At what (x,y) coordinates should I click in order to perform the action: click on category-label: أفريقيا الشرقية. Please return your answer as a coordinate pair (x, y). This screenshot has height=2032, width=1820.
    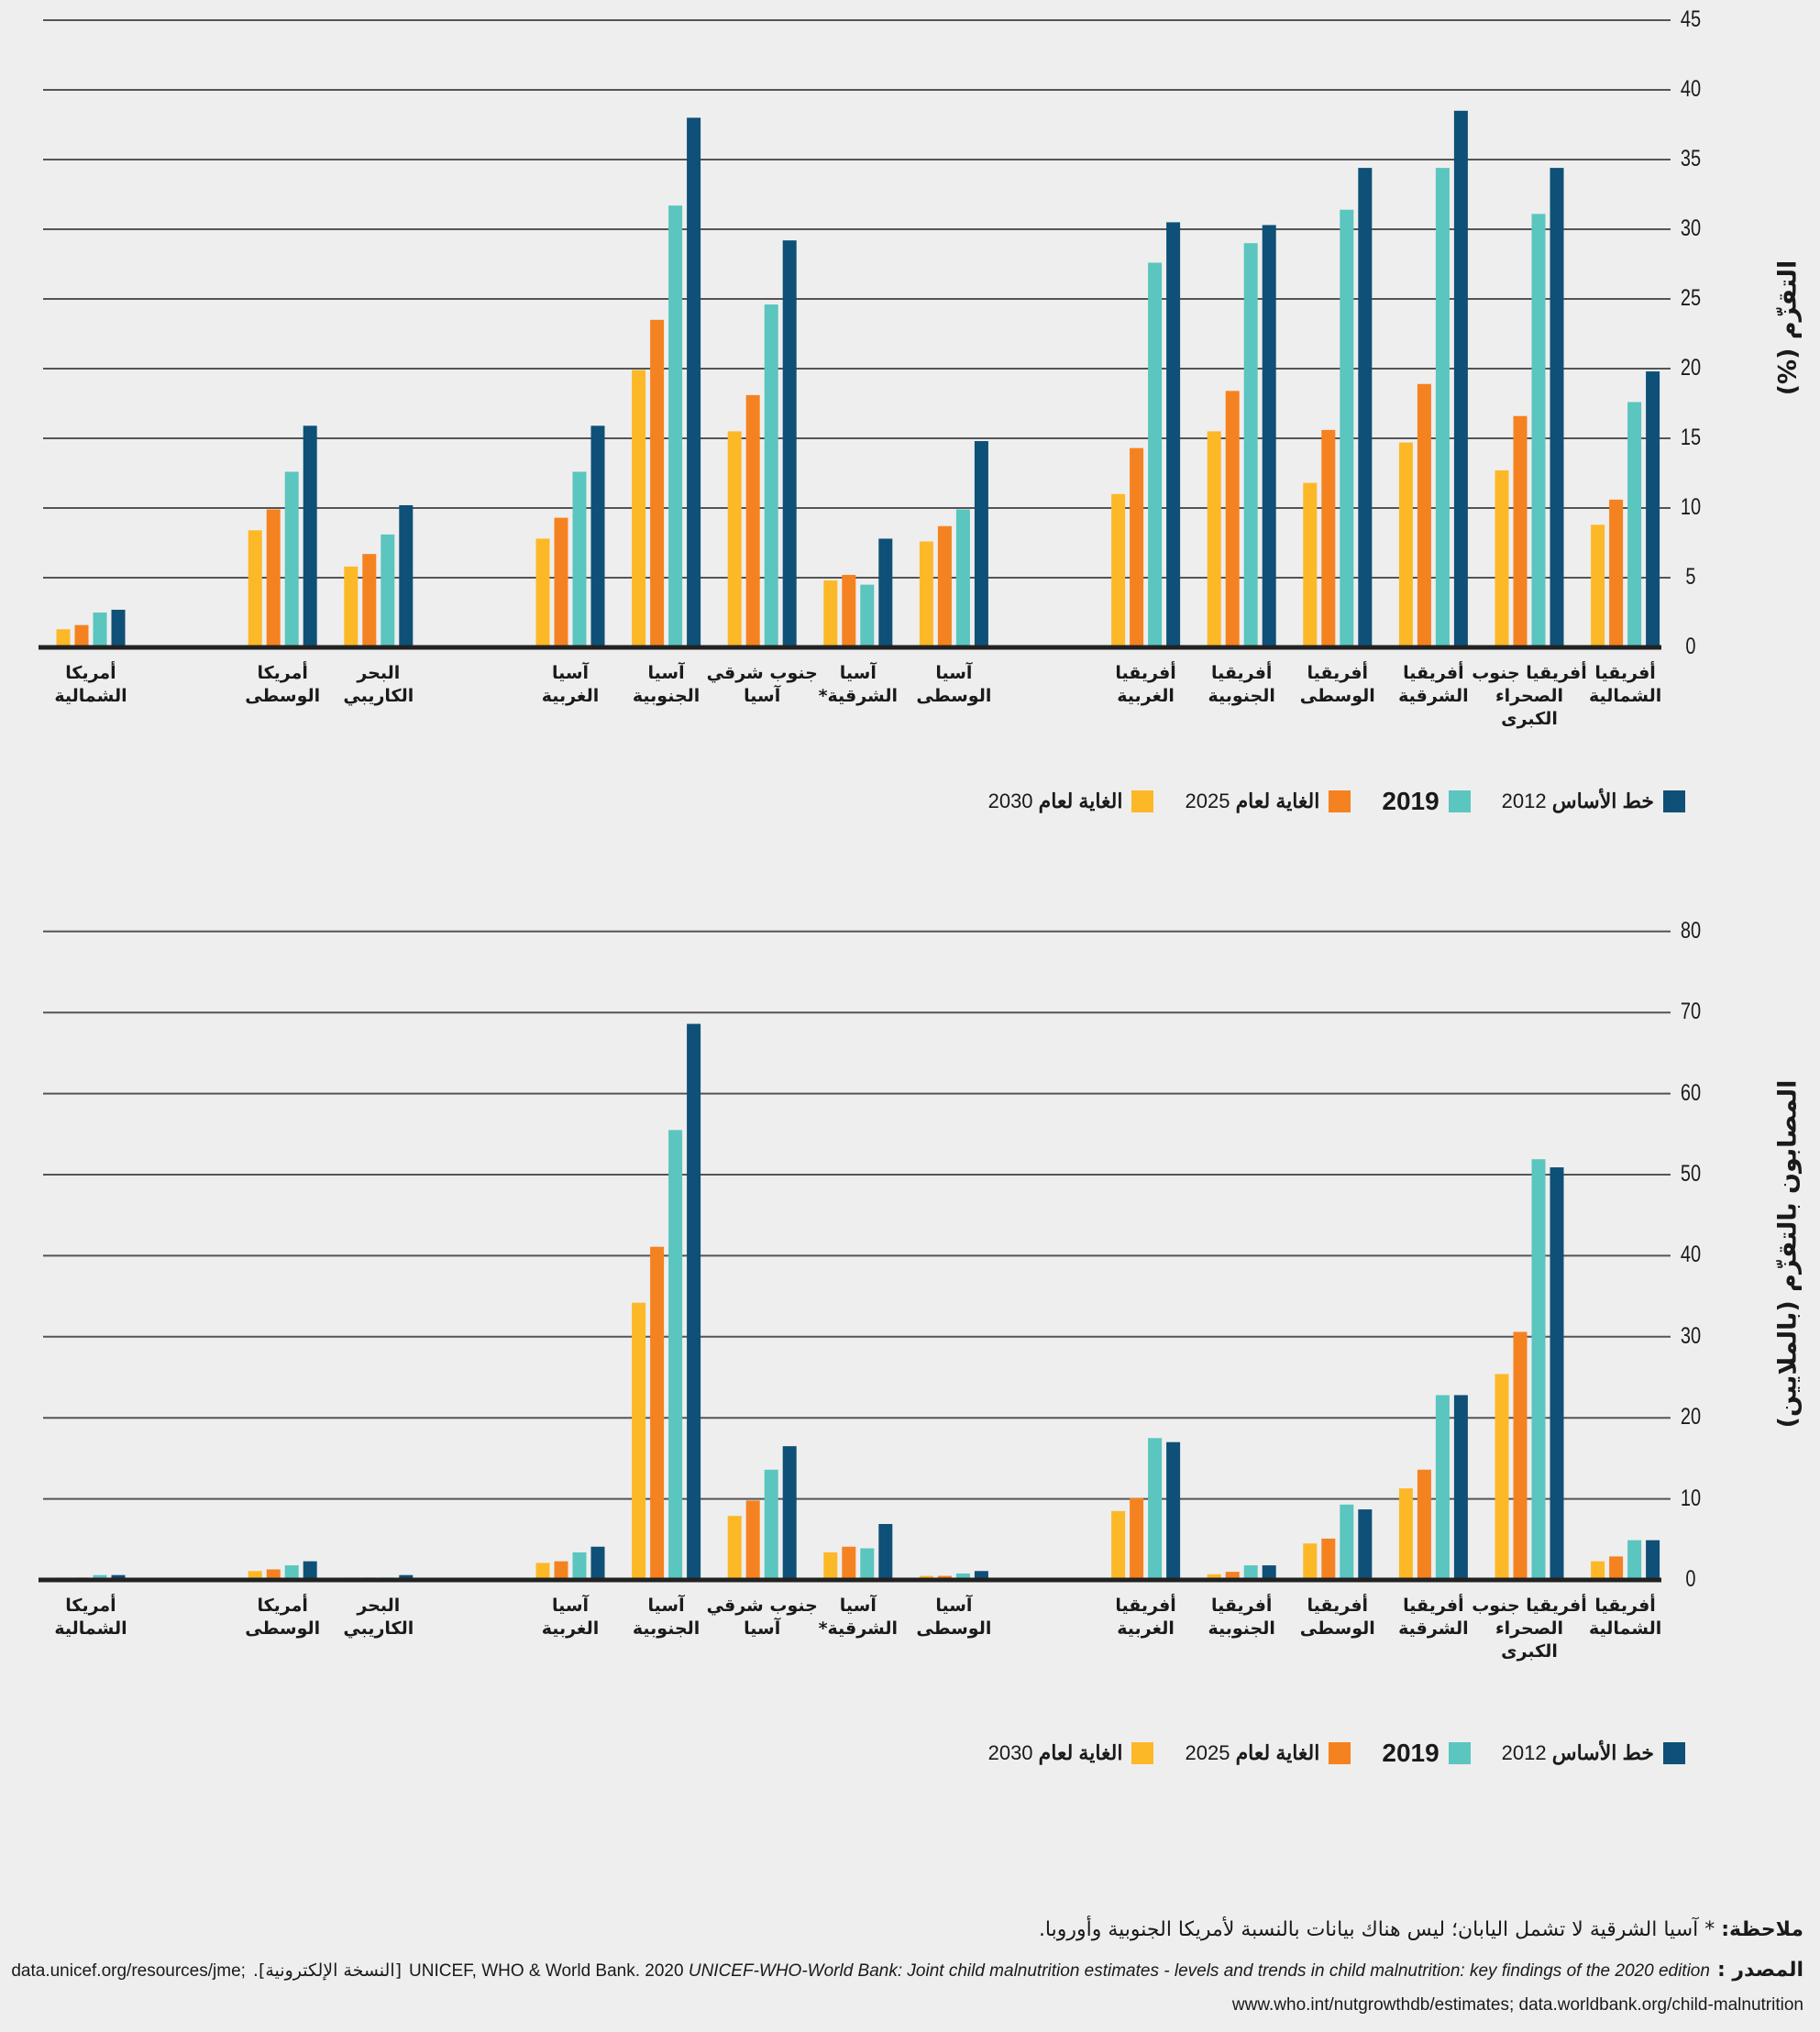
    Looking at the image, I should click on (1433, 685).